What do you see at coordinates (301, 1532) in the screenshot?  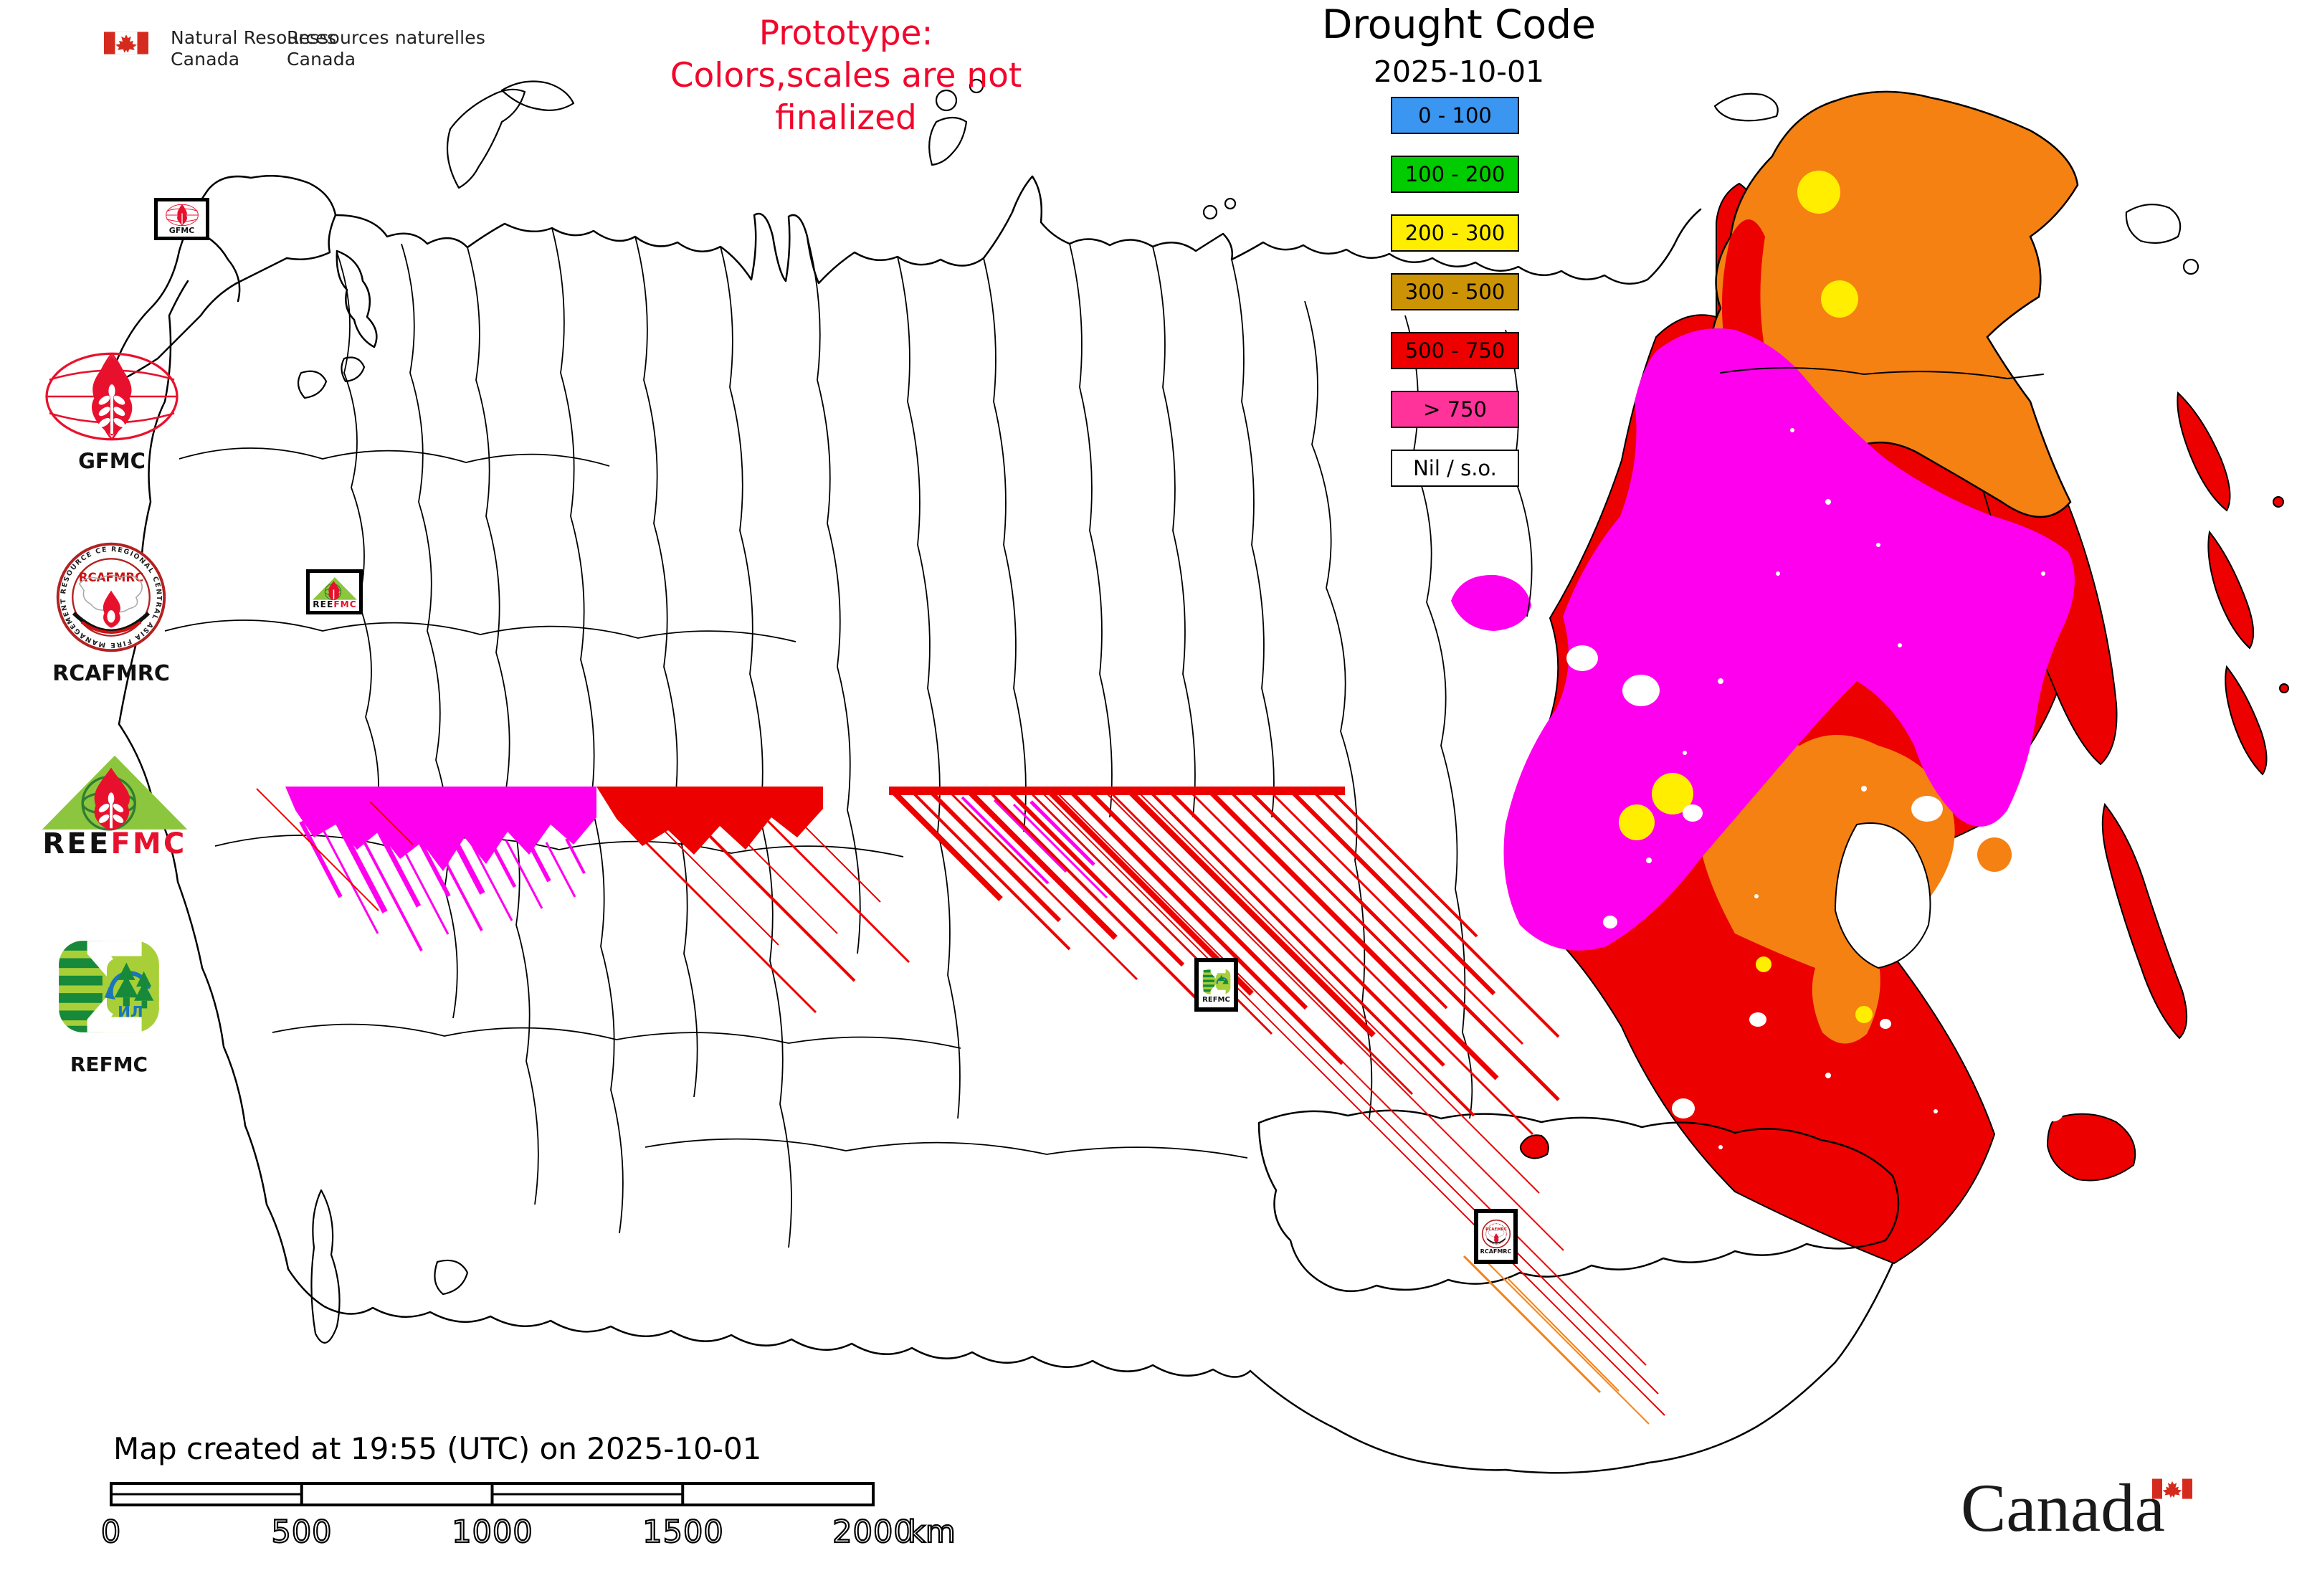 I see `scale-tick-500: 500` at bounding box center [301, 1532].